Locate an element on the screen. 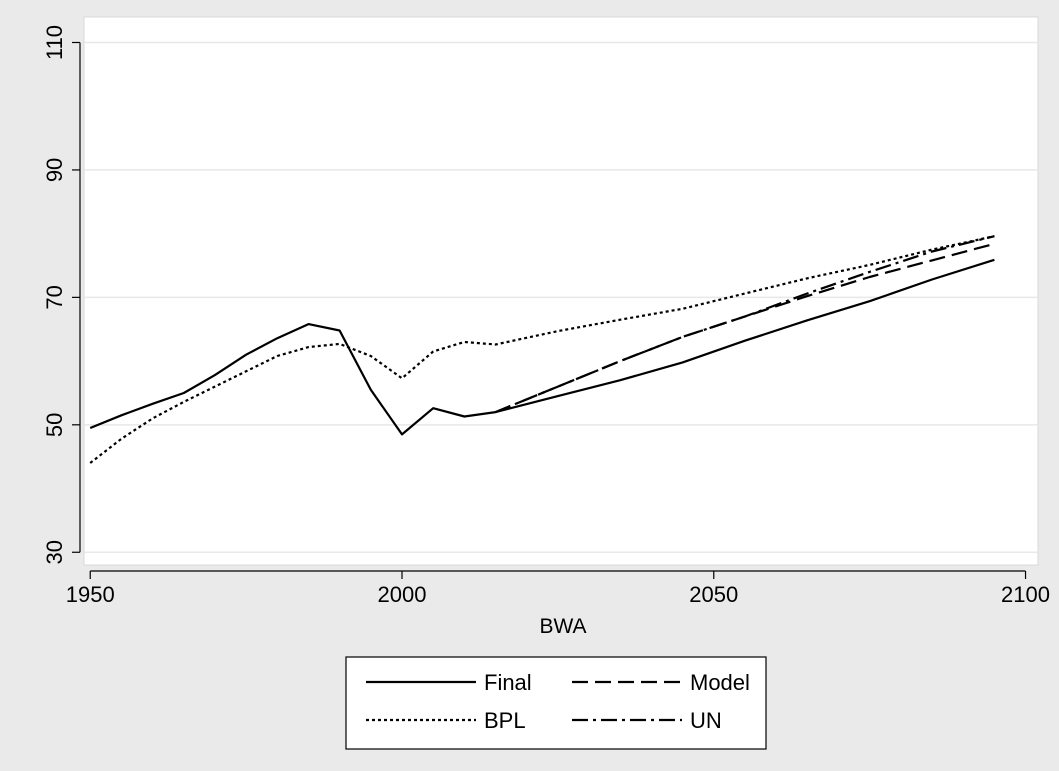 The height and width of the screenshot is (771, 1059). x-tick-label: 2000 is located at coordinates (402, 594).